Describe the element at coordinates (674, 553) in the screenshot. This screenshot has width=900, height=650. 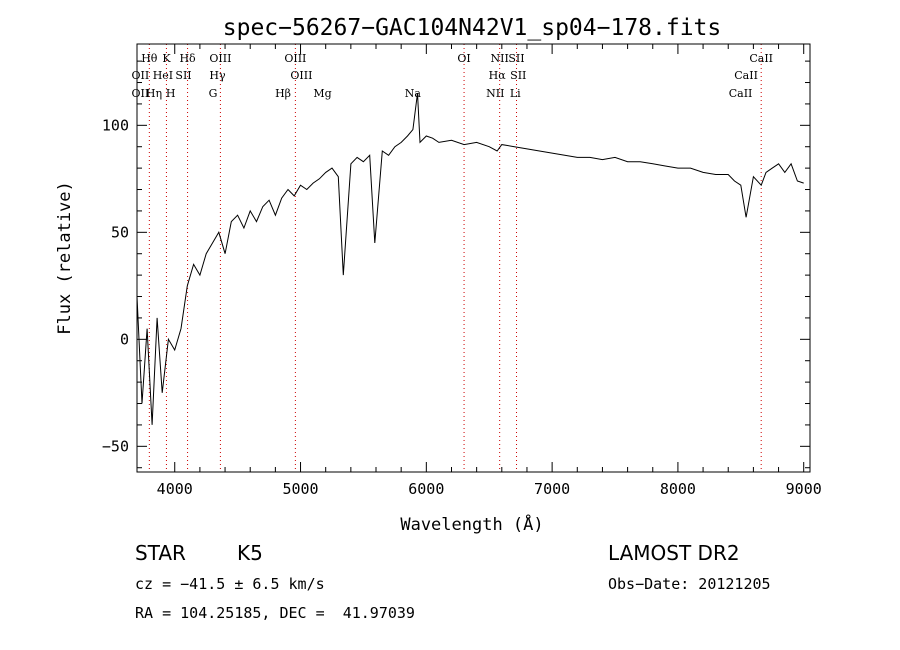
I see `survey-name: LAMOST DR2` at that location.